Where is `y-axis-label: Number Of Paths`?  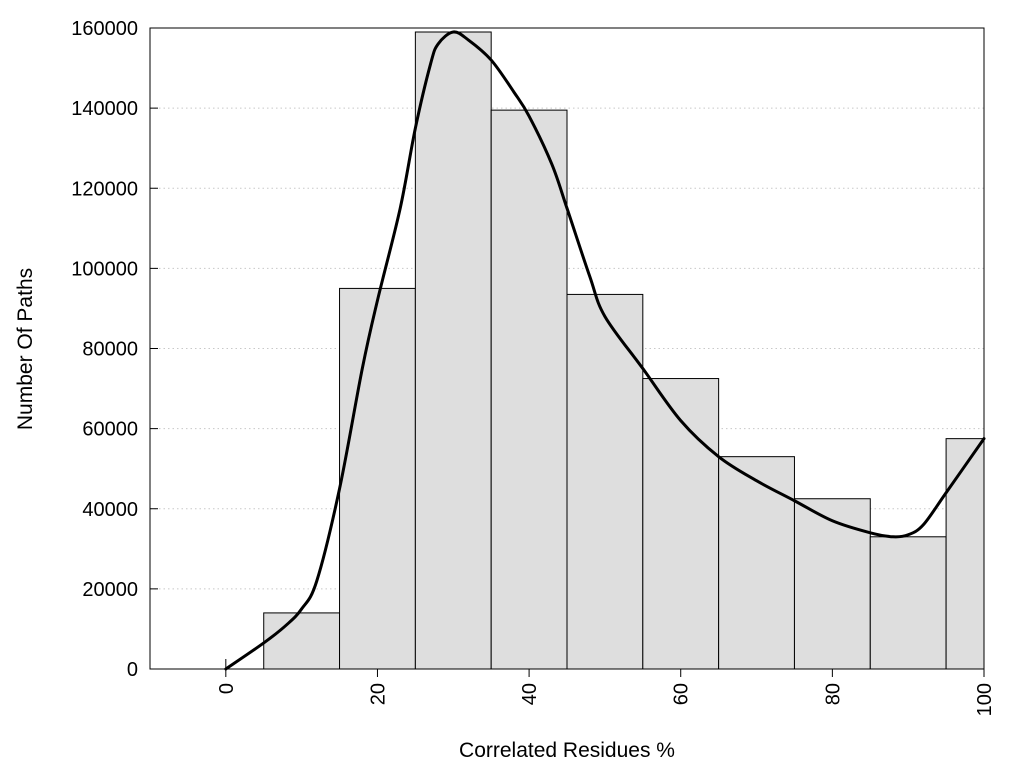
y-axis-label: Number Of Paths is located at coordinates (25, 349).